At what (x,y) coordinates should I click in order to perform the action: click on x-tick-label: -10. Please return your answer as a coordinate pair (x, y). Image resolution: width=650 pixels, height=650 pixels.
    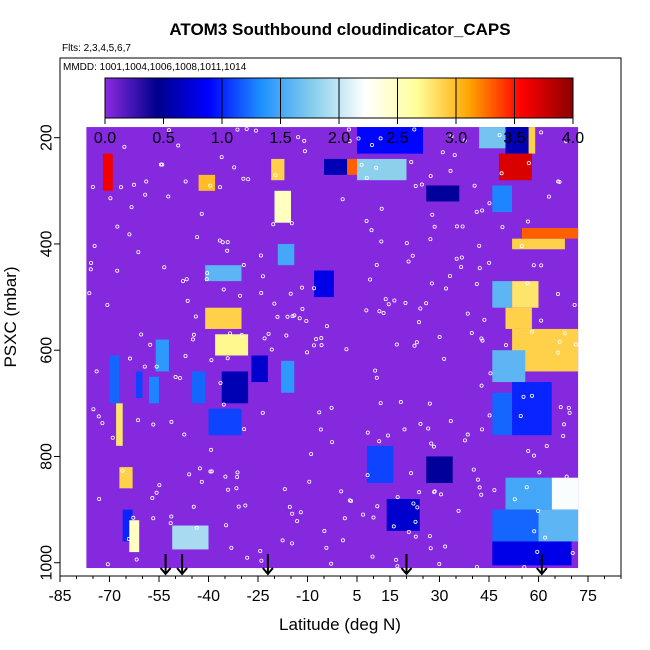
    Looking at the image, I should click on (307, 596).